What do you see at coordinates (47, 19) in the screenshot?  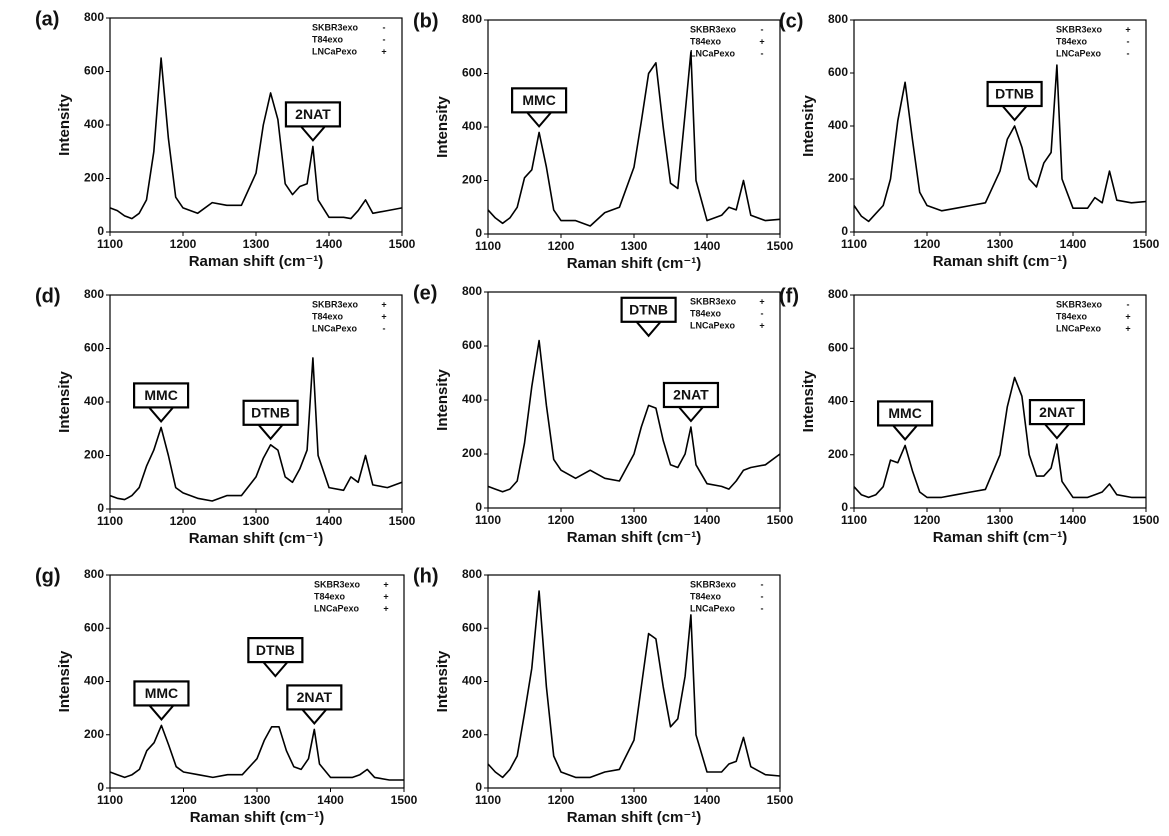 I see `panel-label: (a)` at bounding box center [47, 19].